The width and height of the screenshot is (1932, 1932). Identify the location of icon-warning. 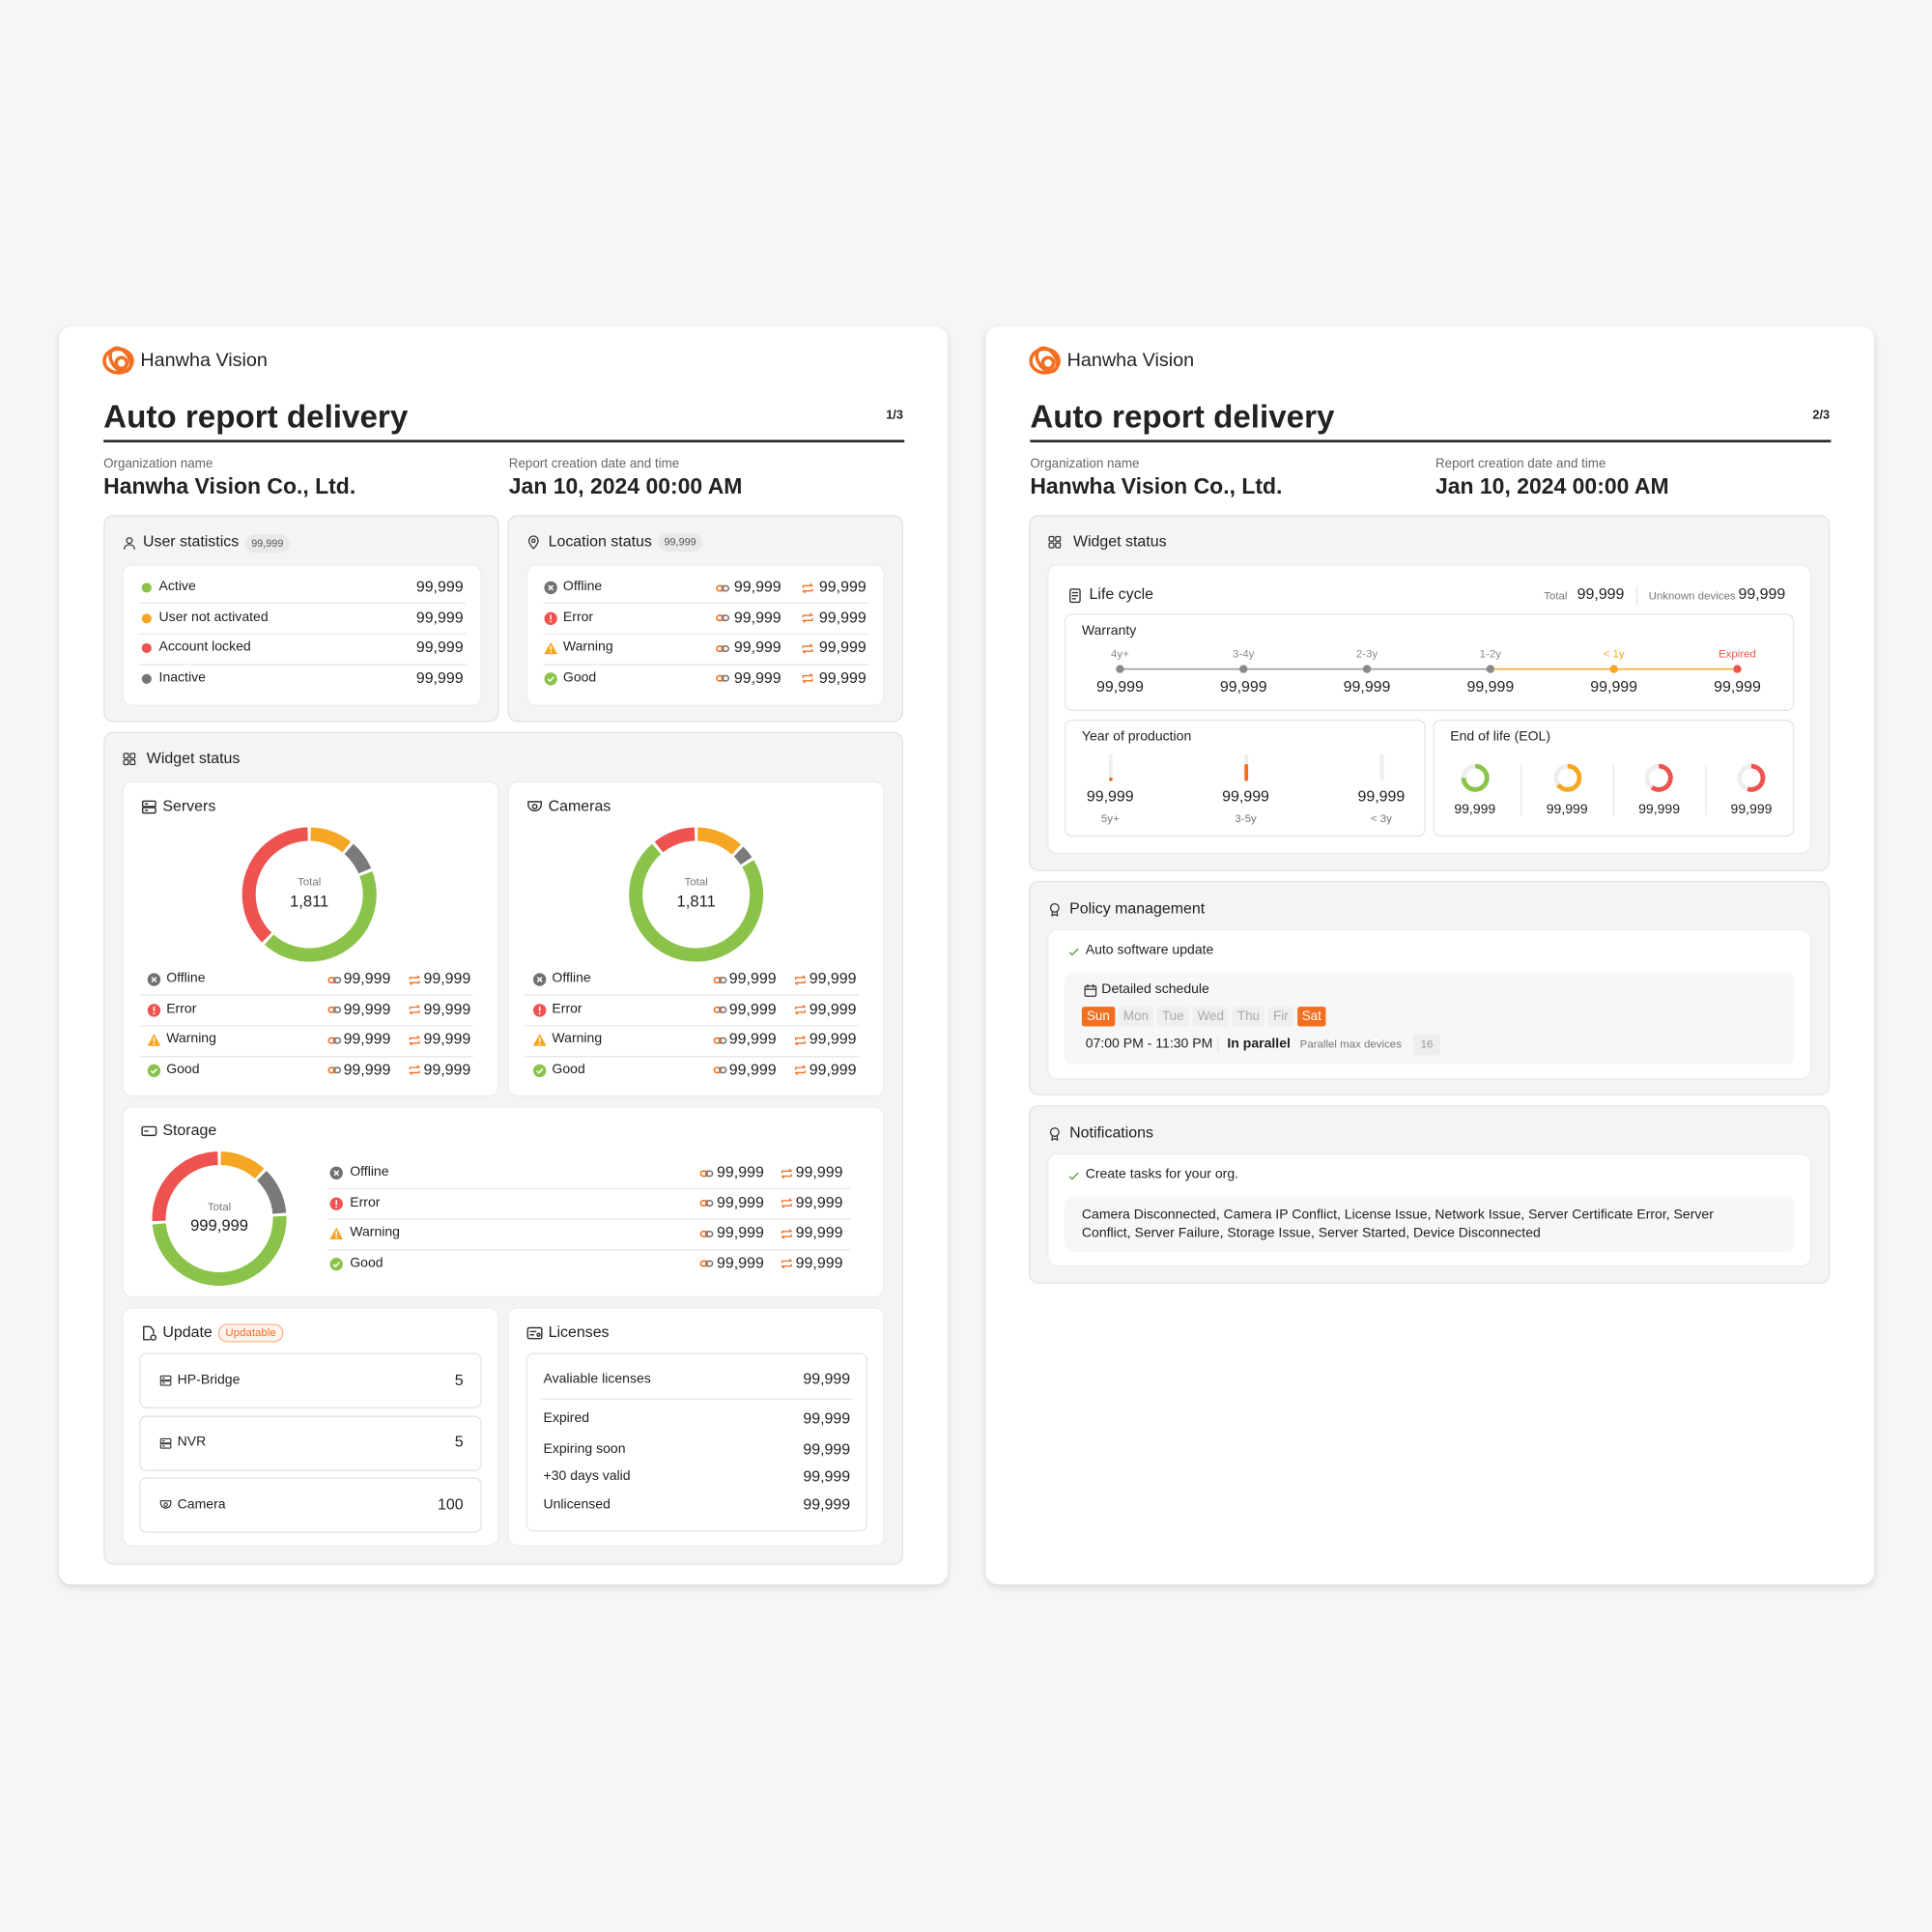
(336, 1233).